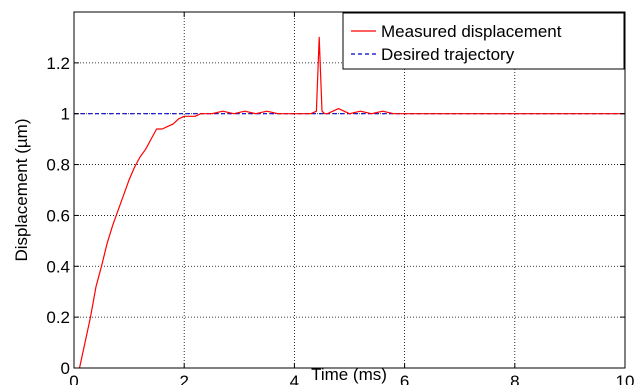  What do you see at coordinates (21, 190) in the screenshot?
I see `y-axis-label: Displacement (µm)` at bounding box center [21, 190].